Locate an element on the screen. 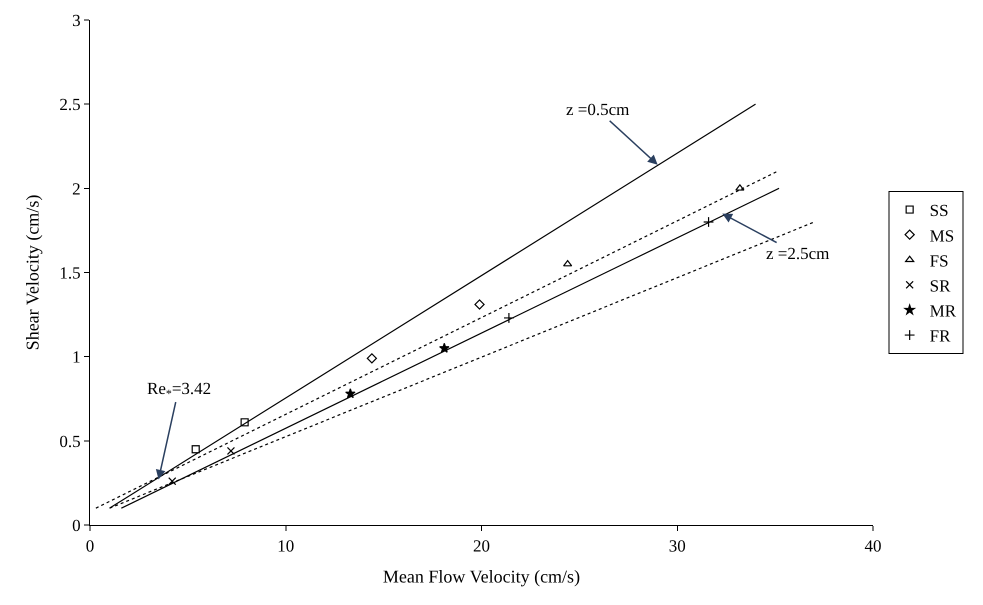 The width and height of the screenshot is (983, 605). legend-label: FR is located at coordinates (941, 336).